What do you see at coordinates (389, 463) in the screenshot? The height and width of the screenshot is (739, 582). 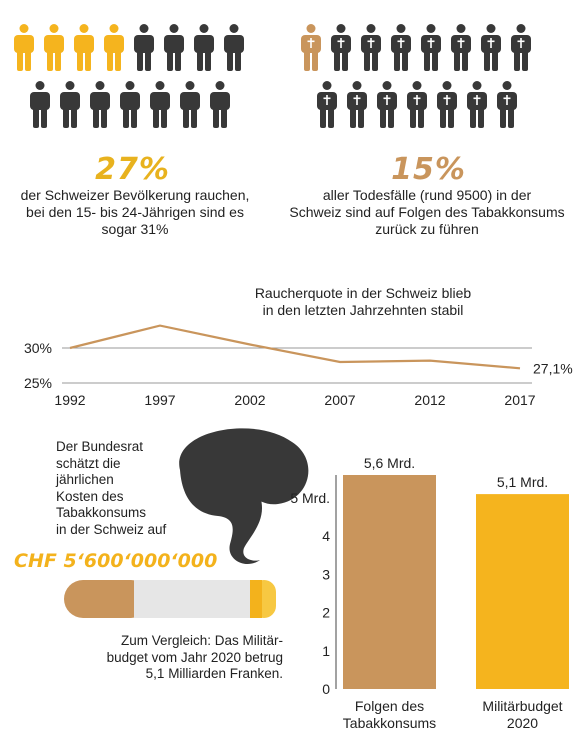 I see `bar-value-label: 5,6 Mrd.` at bounding box center [389, 463].